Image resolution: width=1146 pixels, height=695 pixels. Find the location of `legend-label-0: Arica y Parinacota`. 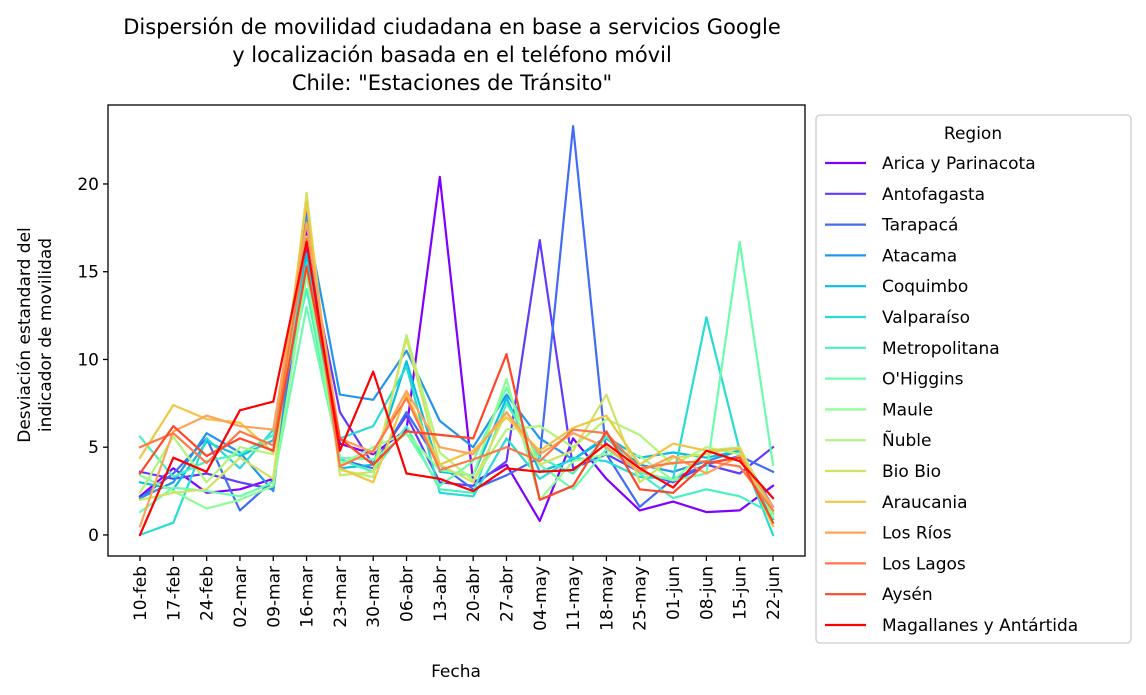

legend-label-0: Arica y Parinacota is located at coordinates (959, 164).